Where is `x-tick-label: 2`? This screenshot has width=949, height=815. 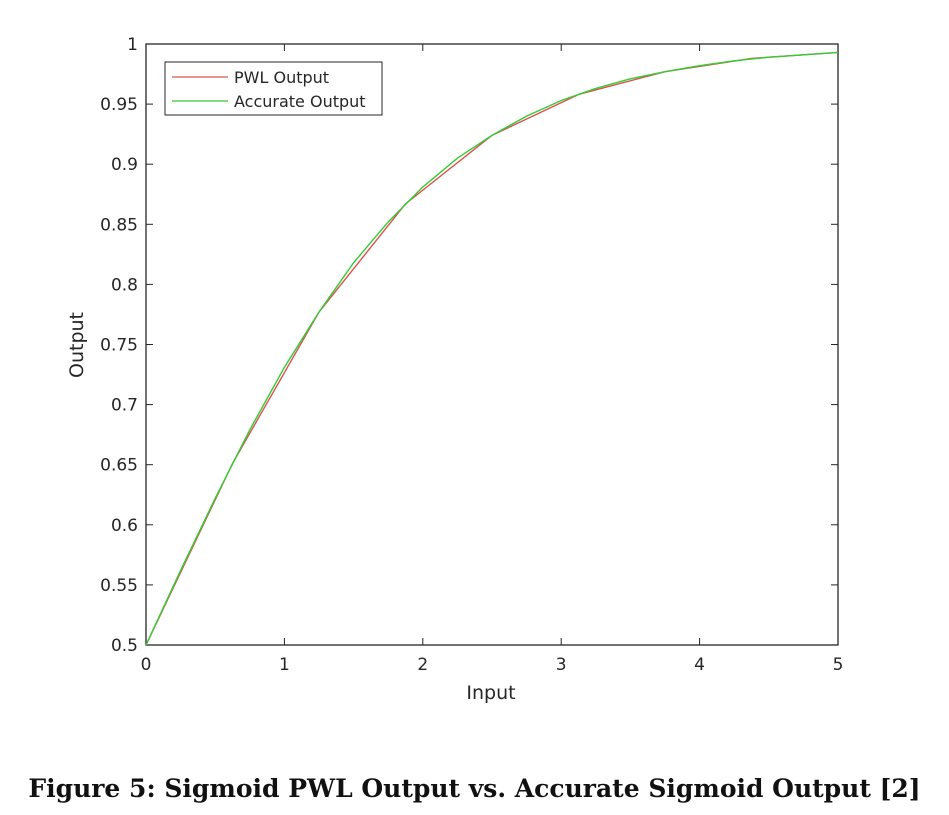 x-tick-label: 2 is located at coordinates (422, 665).